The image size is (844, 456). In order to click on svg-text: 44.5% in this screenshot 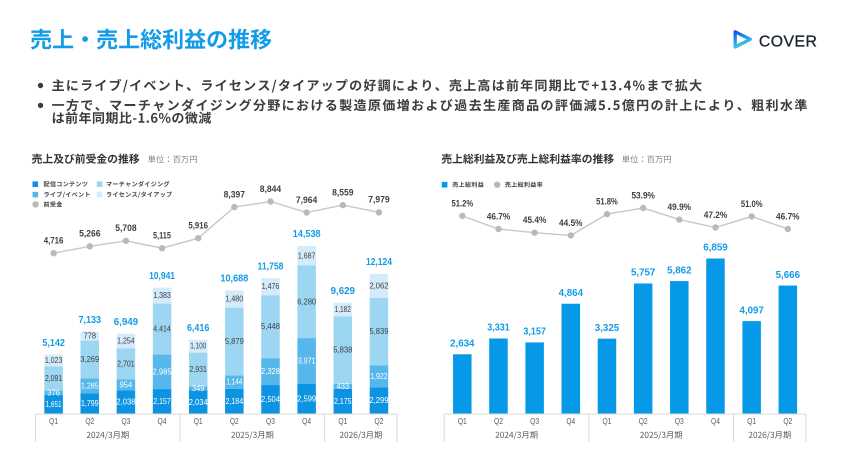, I will do `click(571, 223)`.